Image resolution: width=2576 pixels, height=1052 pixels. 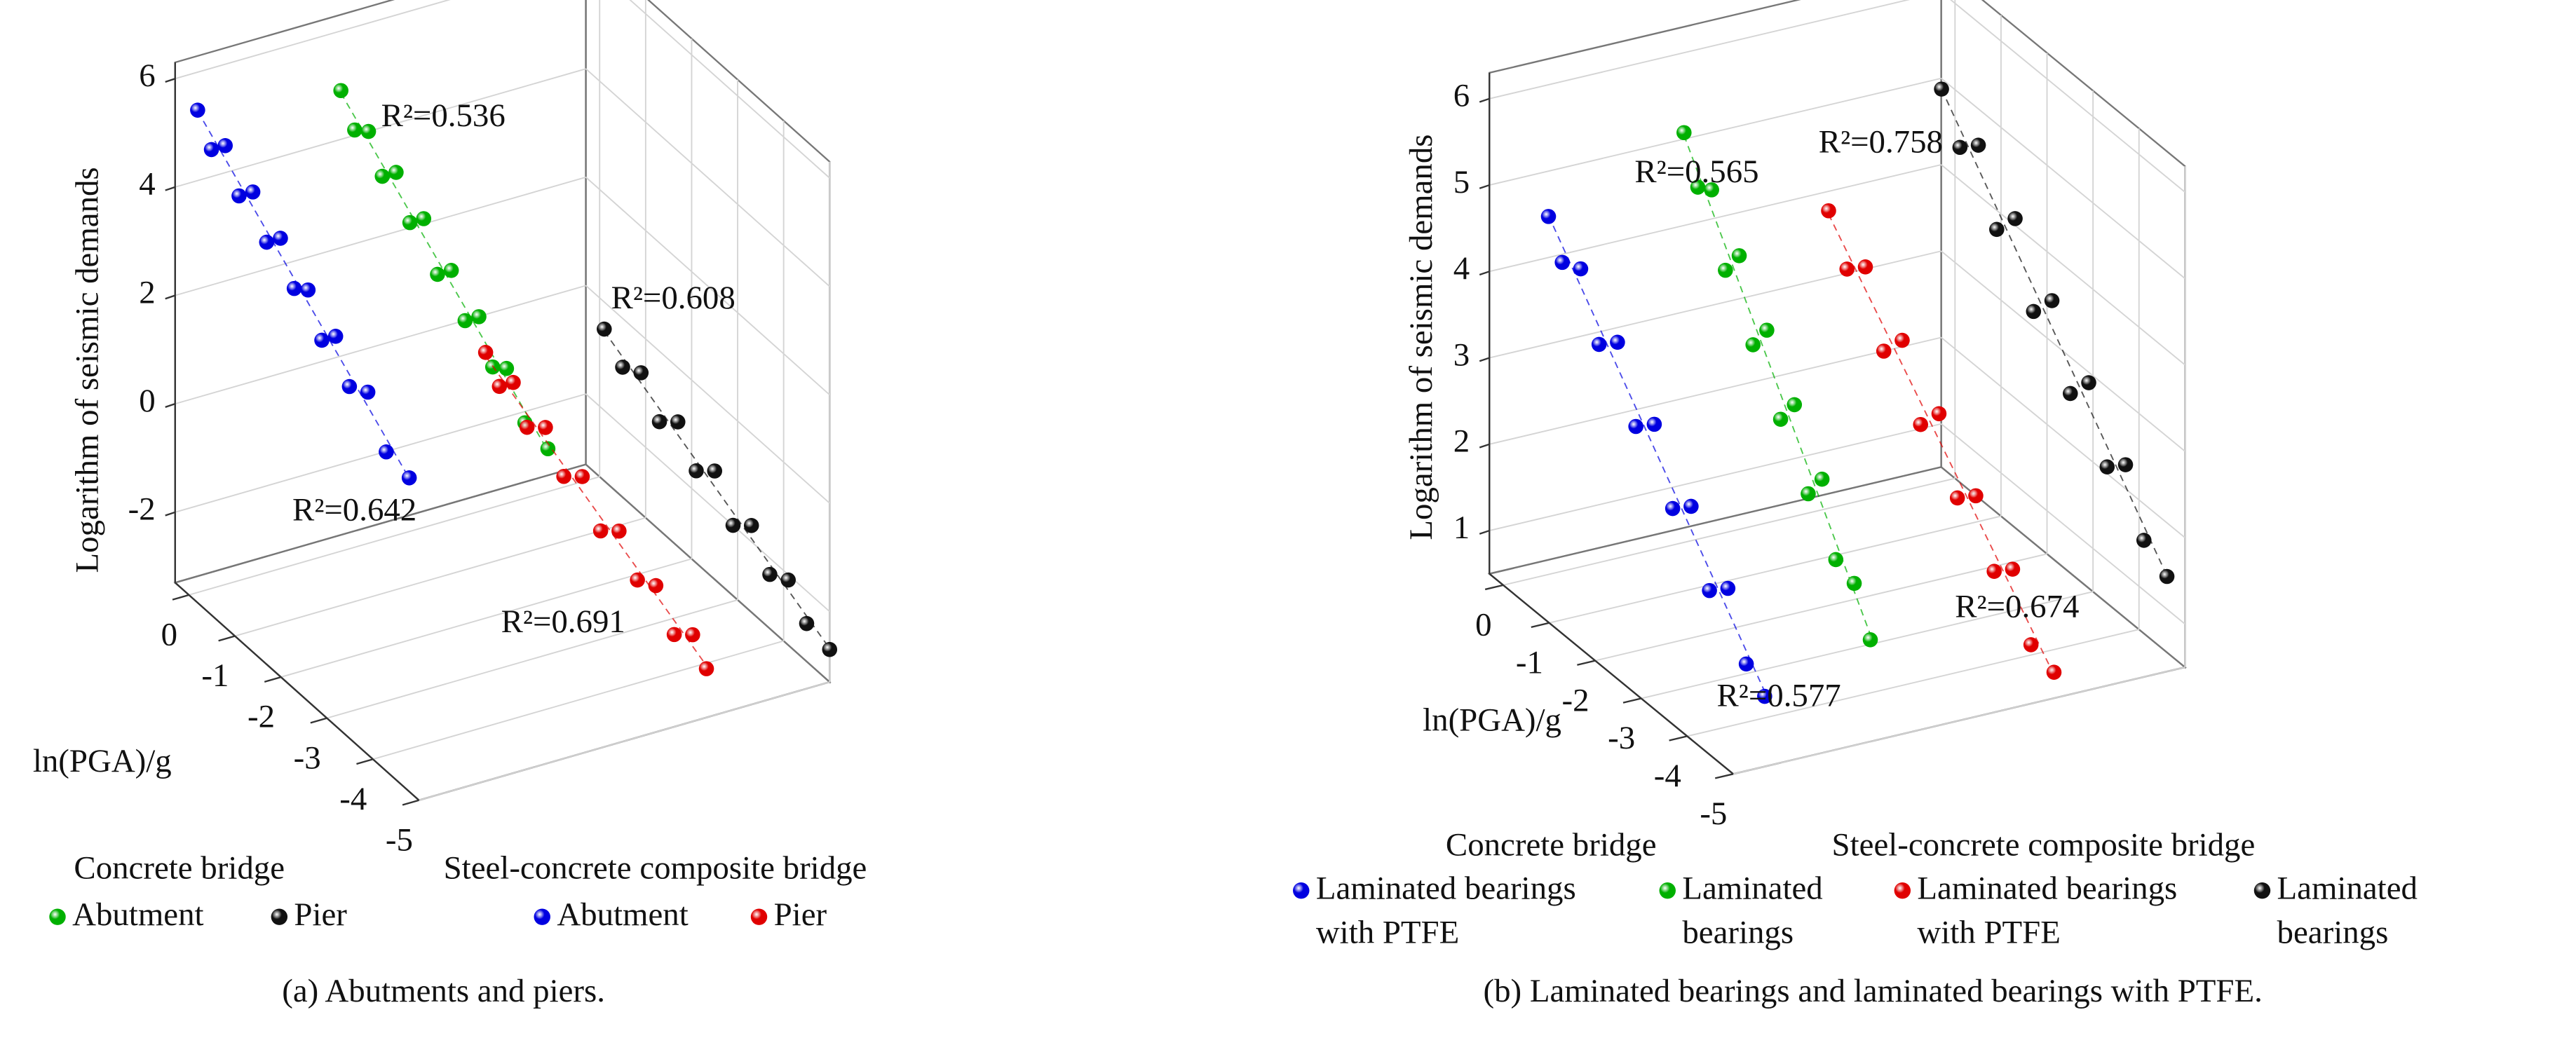 What do you see at coordinates (1779, 695) in the screenshot?
I see `annotation: R²=0.577` at bounding box center [1779, 695].